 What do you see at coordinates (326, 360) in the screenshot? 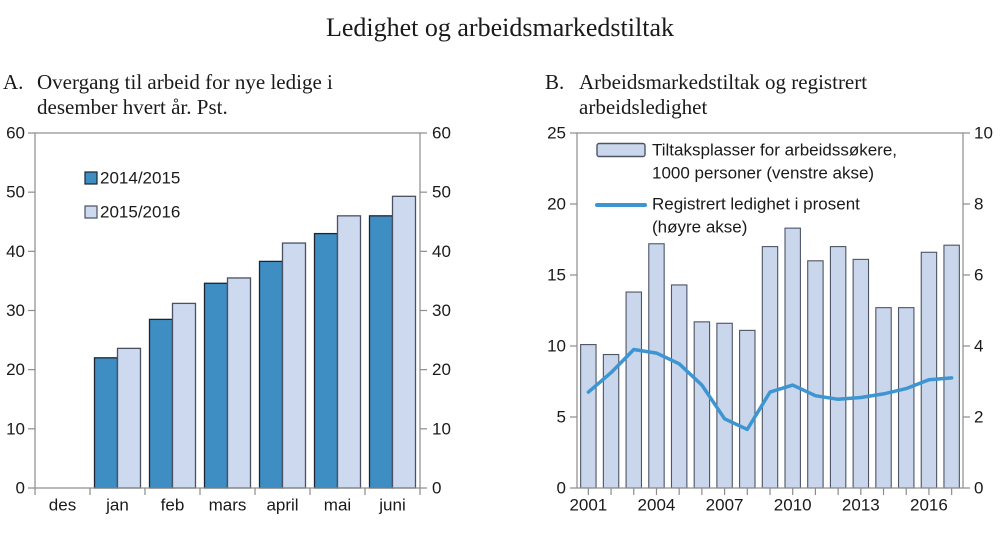
I see `chart-a-bar-mai-2014-2015` at bounding box center [326, 360].